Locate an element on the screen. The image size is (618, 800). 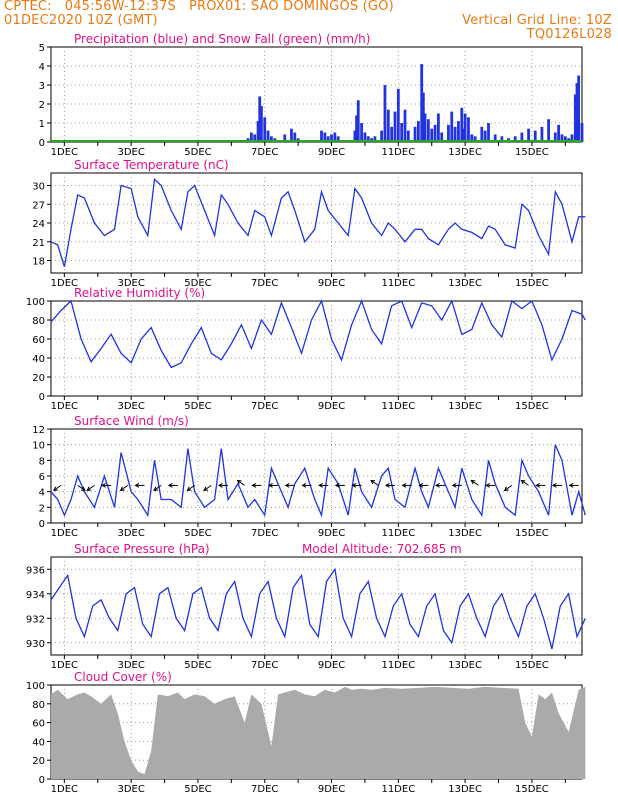
panel-title: Surface Pressure (hPa) is located at coordinates (142, 549).